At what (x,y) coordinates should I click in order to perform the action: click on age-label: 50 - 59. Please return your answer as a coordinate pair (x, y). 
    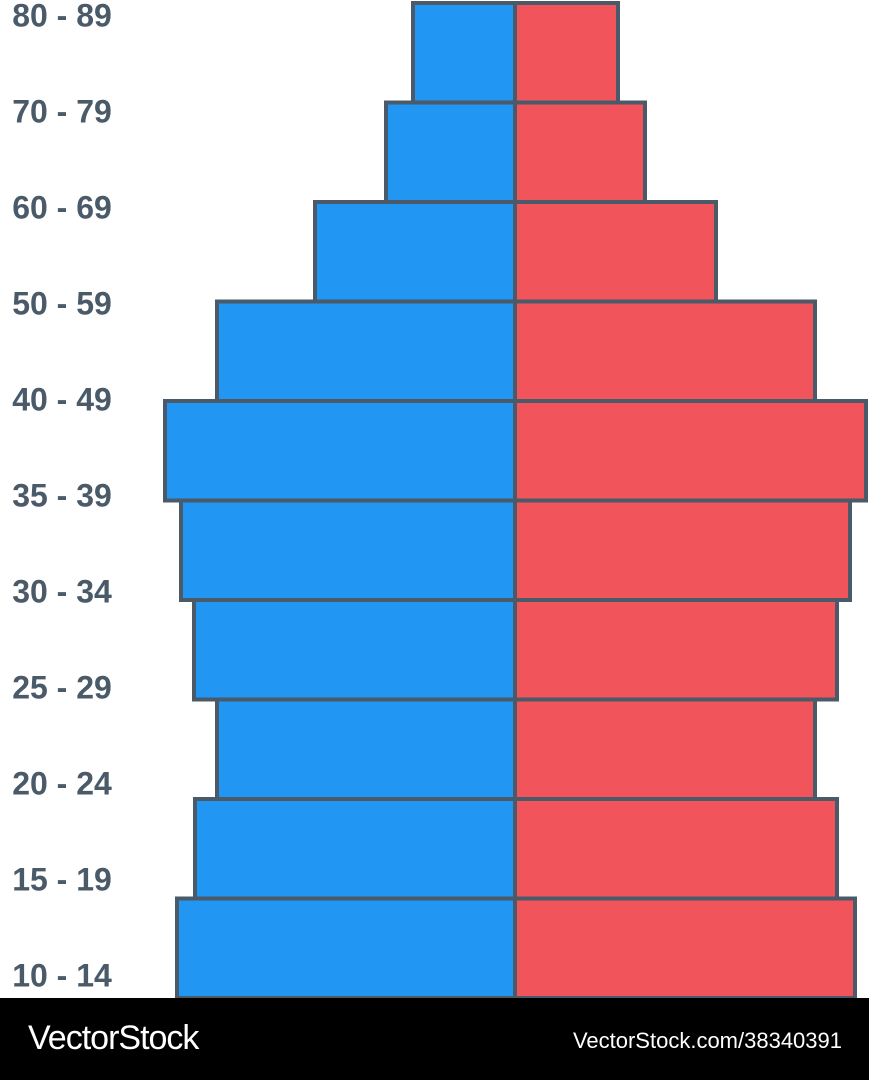
    Looking at the image, I should click on (62, 303).